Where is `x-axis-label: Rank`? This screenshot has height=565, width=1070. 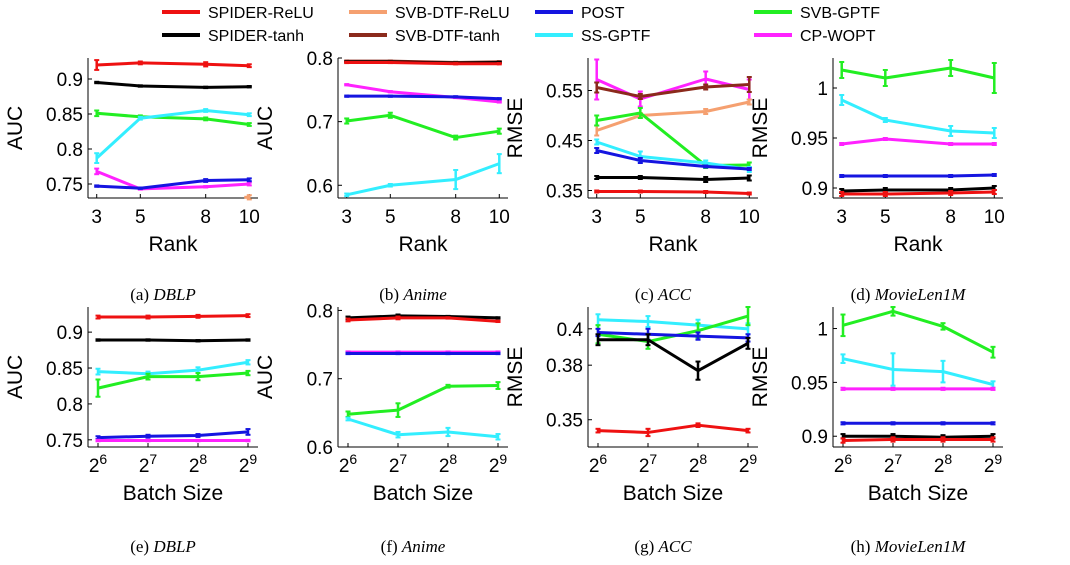
x-axis-label: Rank is located at coordinates (918, 244).